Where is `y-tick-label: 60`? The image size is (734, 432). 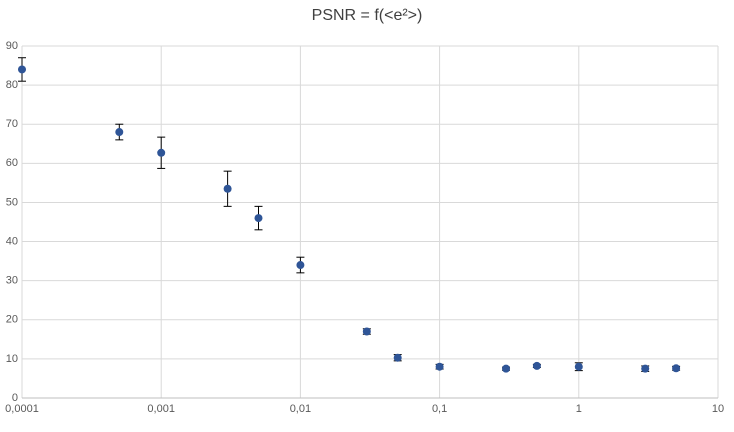
y-tick-label: 60 is located at coordinates (12, 163).